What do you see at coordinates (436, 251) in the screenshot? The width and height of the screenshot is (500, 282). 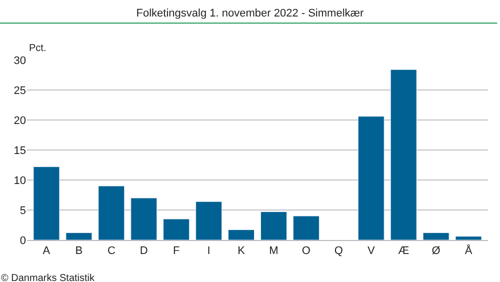 I see `x-tick-label: Ø` at bounding box center [436, 251].